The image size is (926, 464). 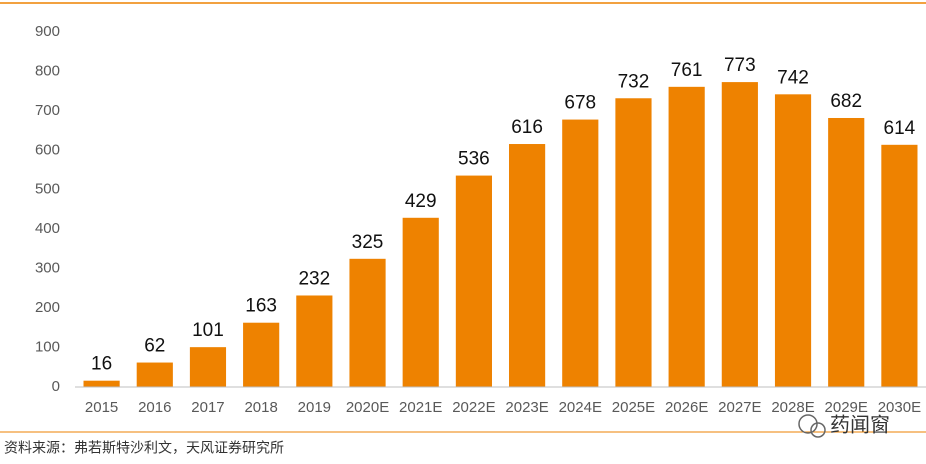 What do you see at coordinates (154, 407) in the screenshot?
I see `x-tick-label: 2016` at bounding box center [154, 407].